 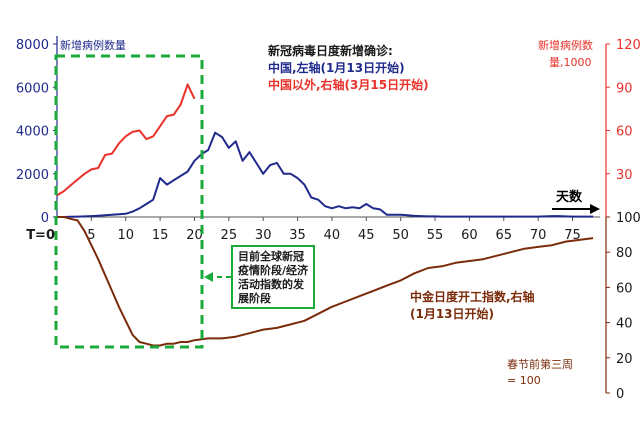 What do you see at coordinates (570, 62) in the screenshot?
I see `right-axis-name-bottom: 量,1000` at bounding box center [570, 62].